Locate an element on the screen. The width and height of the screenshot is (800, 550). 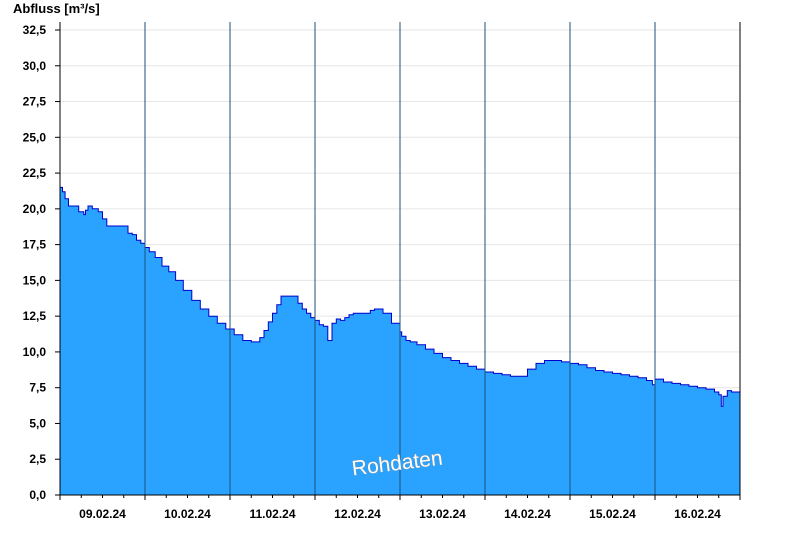
x-tick-label: 09.02.24 is located at coordinates (102, 514).